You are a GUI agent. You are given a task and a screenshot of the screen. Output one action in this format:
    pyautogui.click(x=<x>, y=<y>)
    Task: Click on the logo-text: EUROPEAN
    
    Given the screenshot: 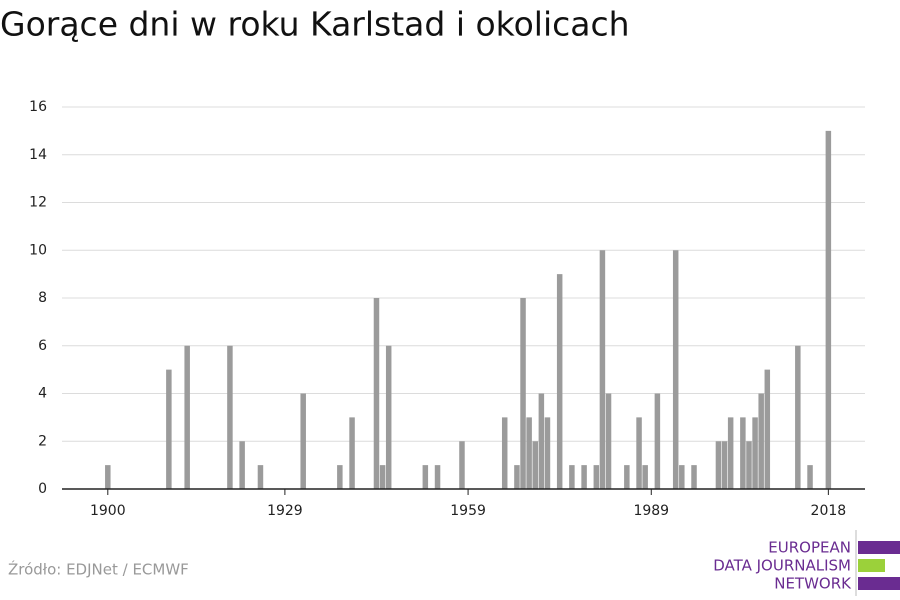 What is the action you would take?
    pyautogui.click(x=809, y=548)
    